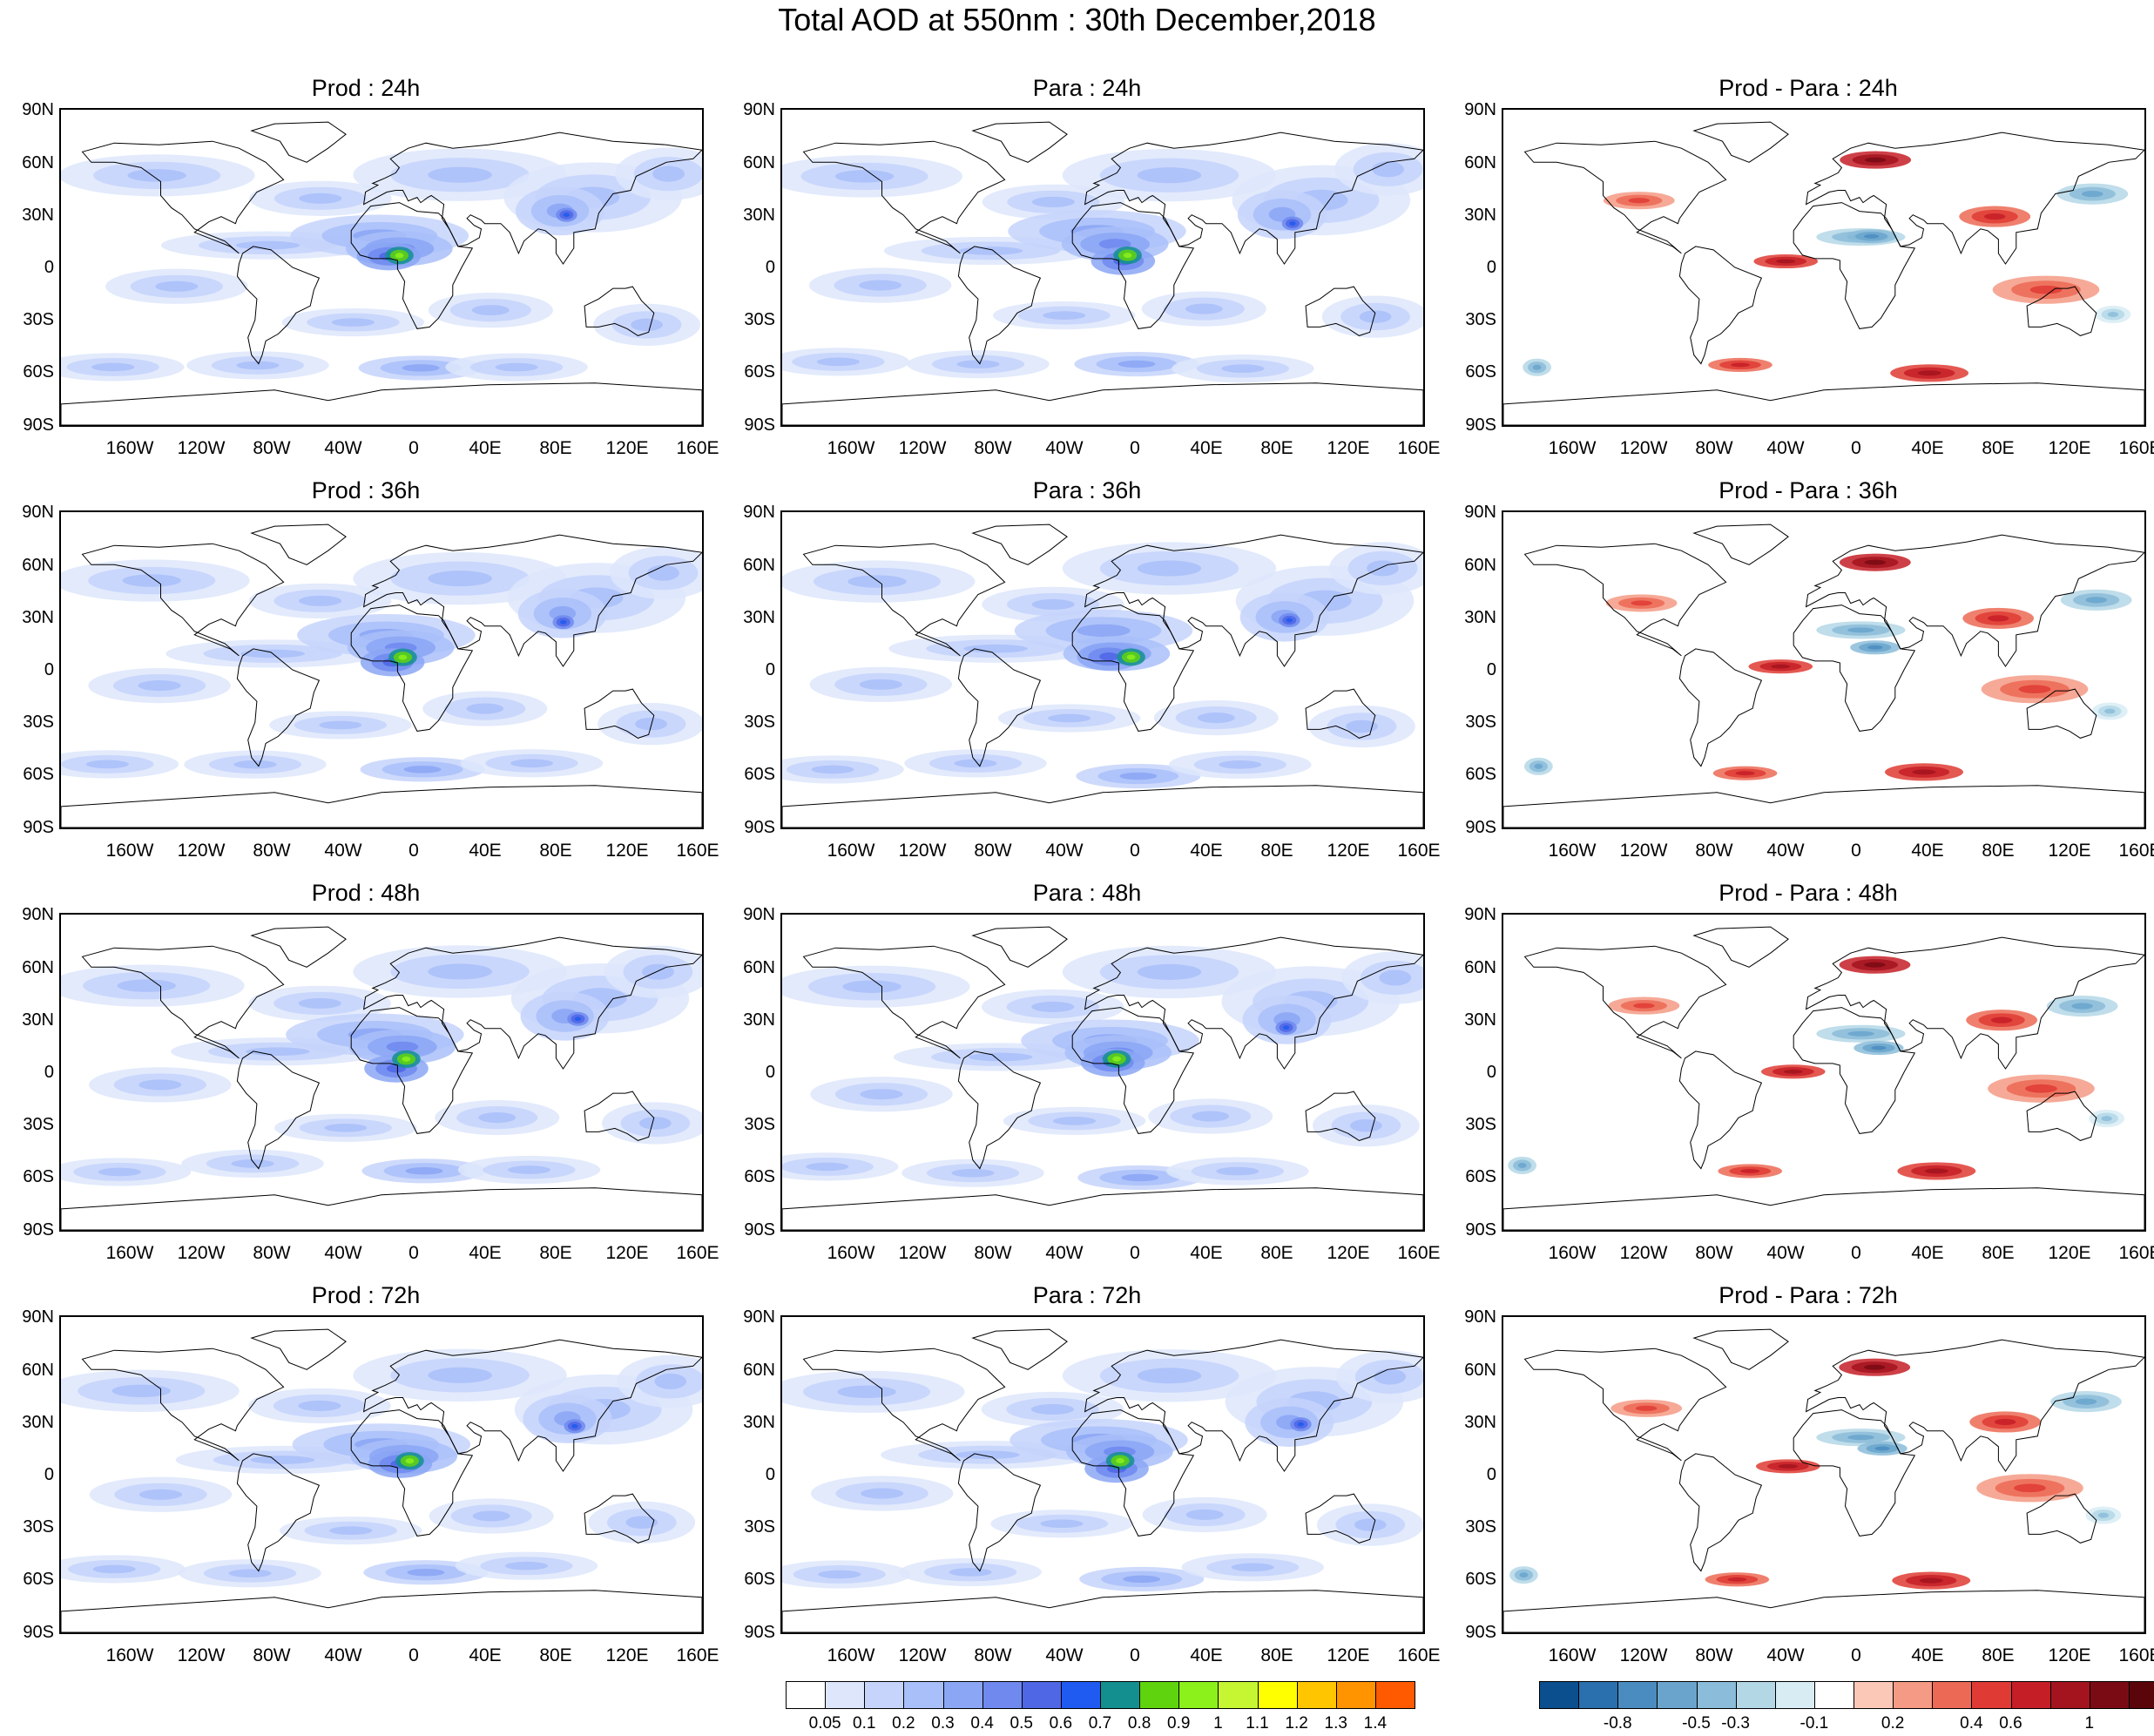 This screenshot has width=2154, height=1736. What do you see at coordinates (627, 851) in the screenshot?
I see `longitude-label: 120E` at bounding box center [627, 851].